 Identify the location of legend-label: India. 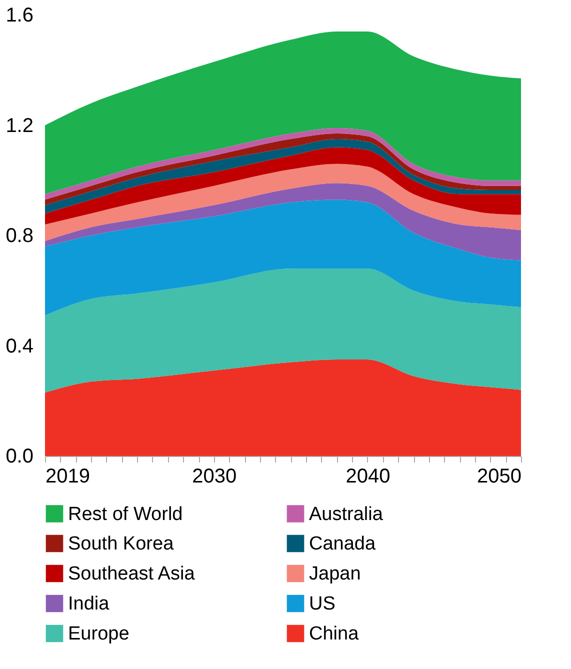
(89, 604).